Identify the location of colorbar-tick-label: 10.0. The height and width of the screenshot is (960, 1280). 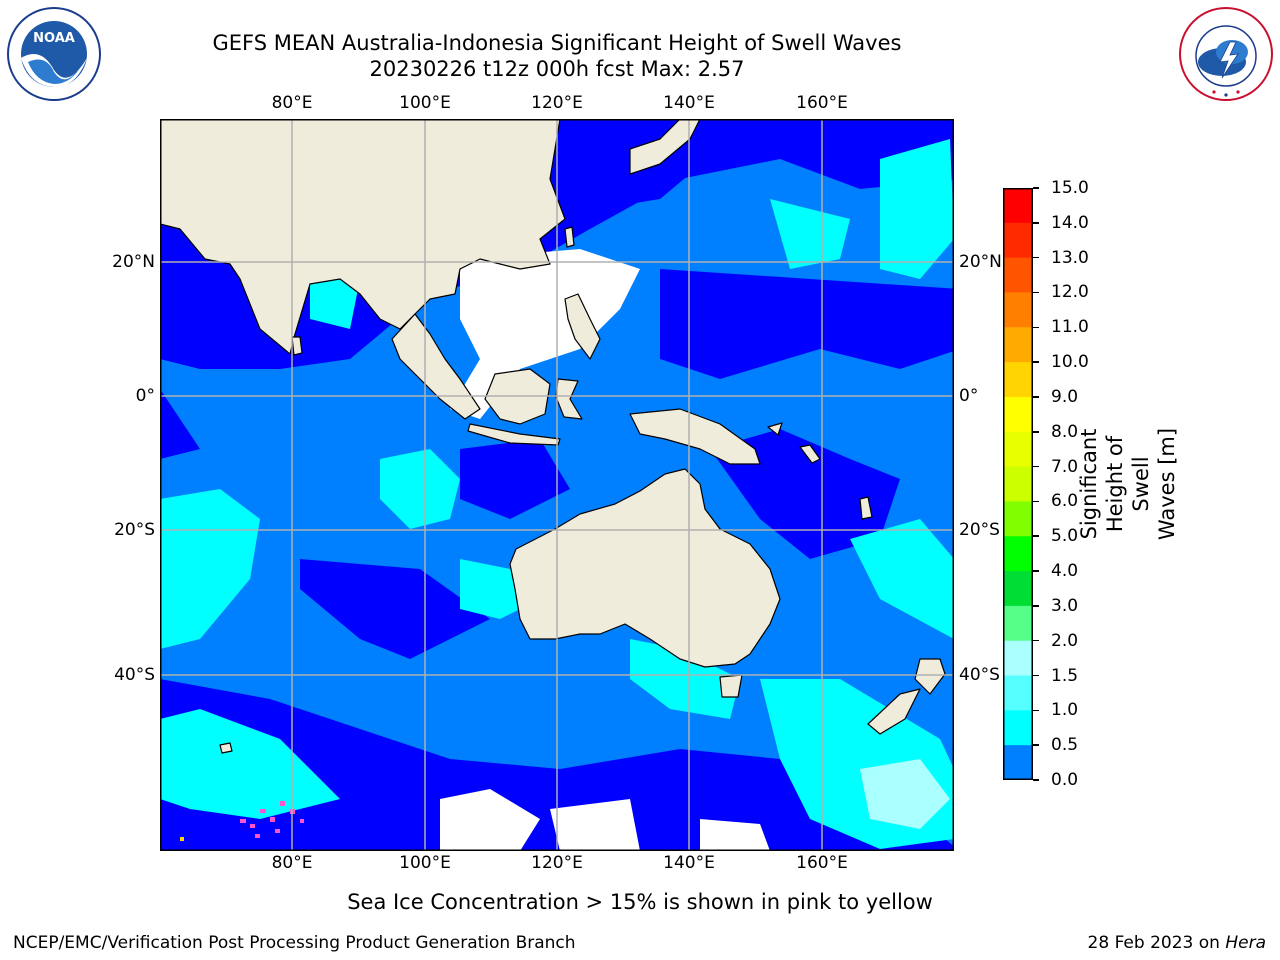
(1070, 362).